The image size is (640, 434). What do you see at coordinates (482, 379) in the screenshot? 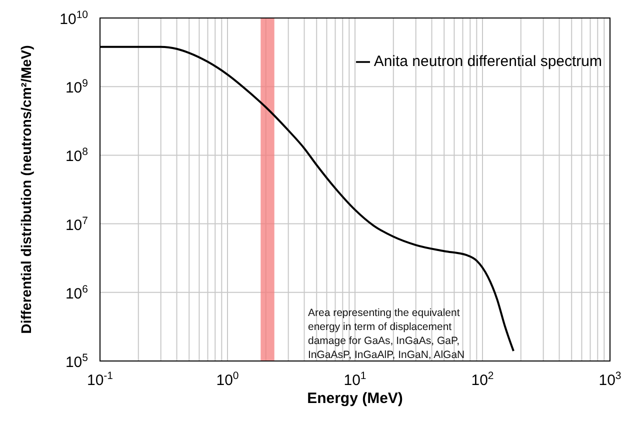
I see `x-tick-label: 10$^{2}$` at bounding box center [482, 379].